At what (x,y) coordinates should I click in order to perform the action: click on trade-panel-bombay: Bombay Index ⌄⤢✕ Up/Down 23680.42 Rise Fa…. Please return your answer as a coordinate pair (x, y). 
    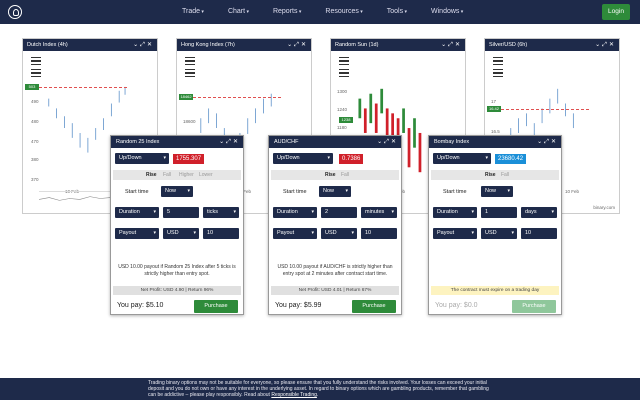
    Looking at the image, I should click on (495, 225).